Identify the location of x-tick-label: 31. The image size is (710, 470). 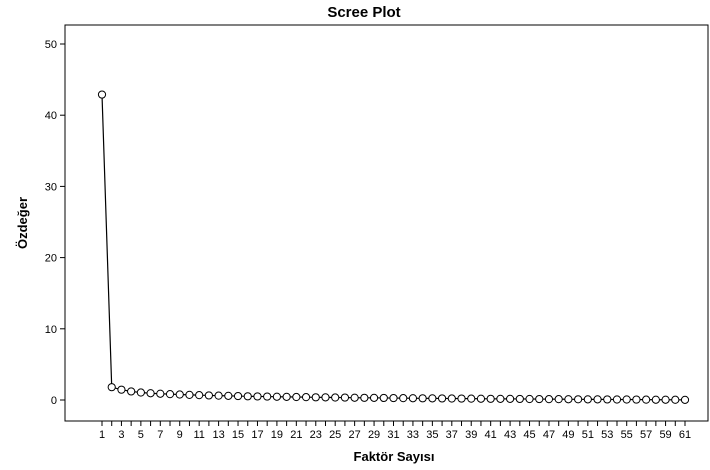
(393, 435).